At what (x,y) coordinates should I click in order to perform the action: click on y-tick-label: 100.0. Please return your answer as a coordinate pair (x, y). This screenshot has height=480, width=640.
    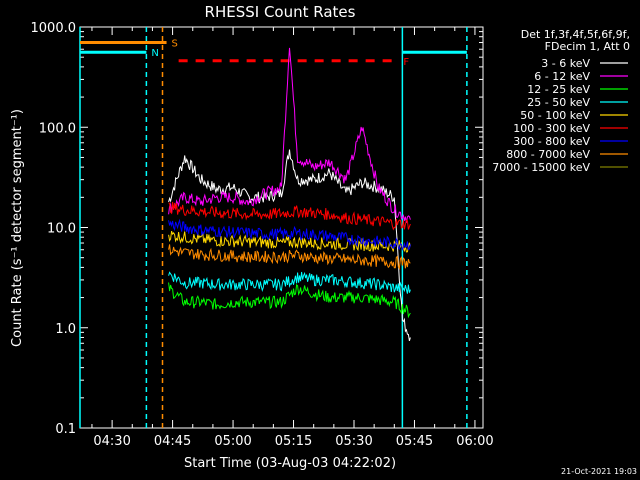
    Looking at the image, I should click on (57, 128).